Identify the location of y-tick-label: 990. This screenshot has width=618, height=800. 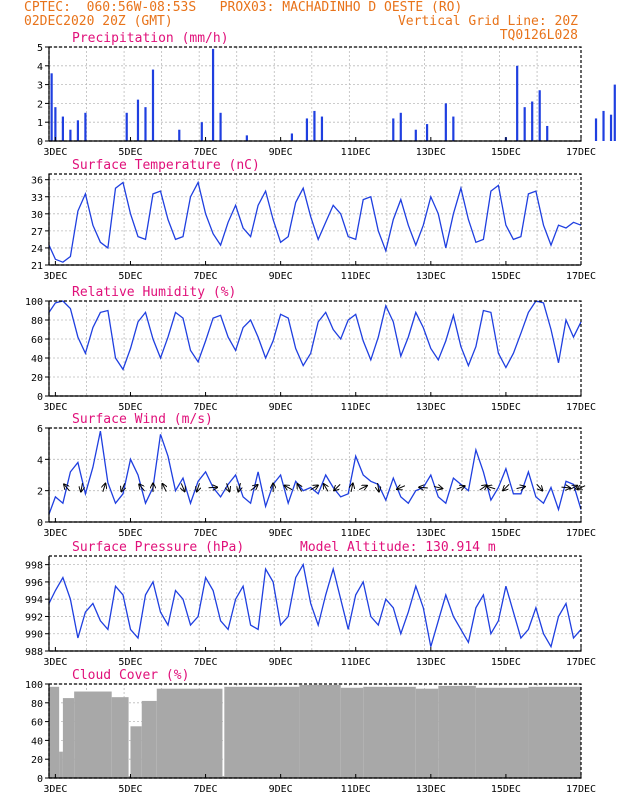
(34, 635).